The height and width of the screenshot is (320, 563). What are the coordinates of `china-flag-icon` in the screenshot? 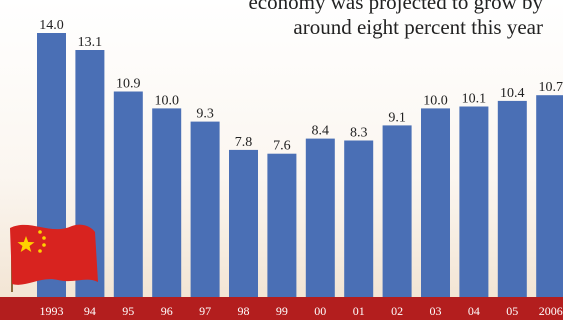 It's located at (54, 258).